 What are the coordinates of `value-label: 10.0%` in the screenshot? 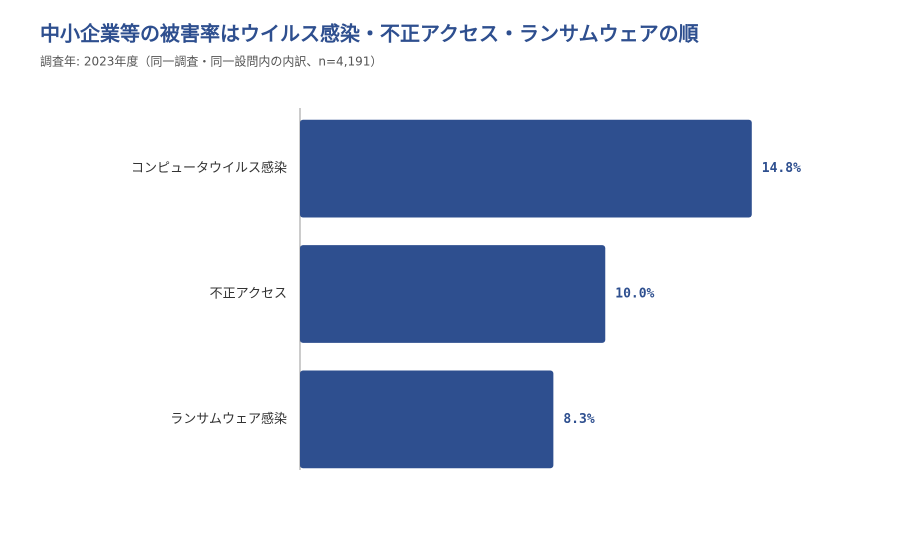 It's located at (634, 294).